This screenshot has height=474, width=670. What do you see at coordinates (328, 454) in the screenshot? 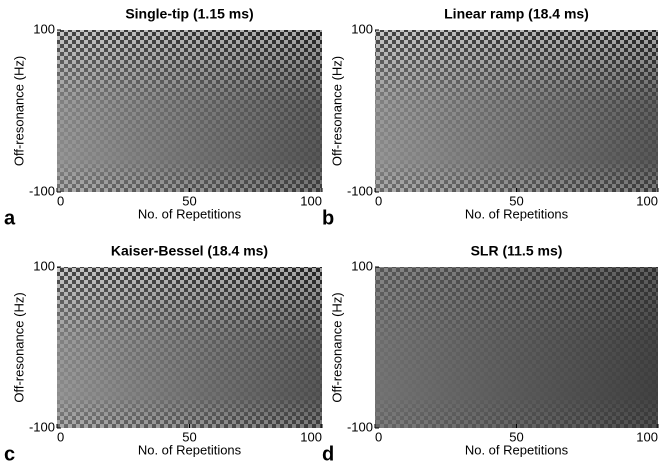
I see `panel-label: d` at bounding box center [328, 454].